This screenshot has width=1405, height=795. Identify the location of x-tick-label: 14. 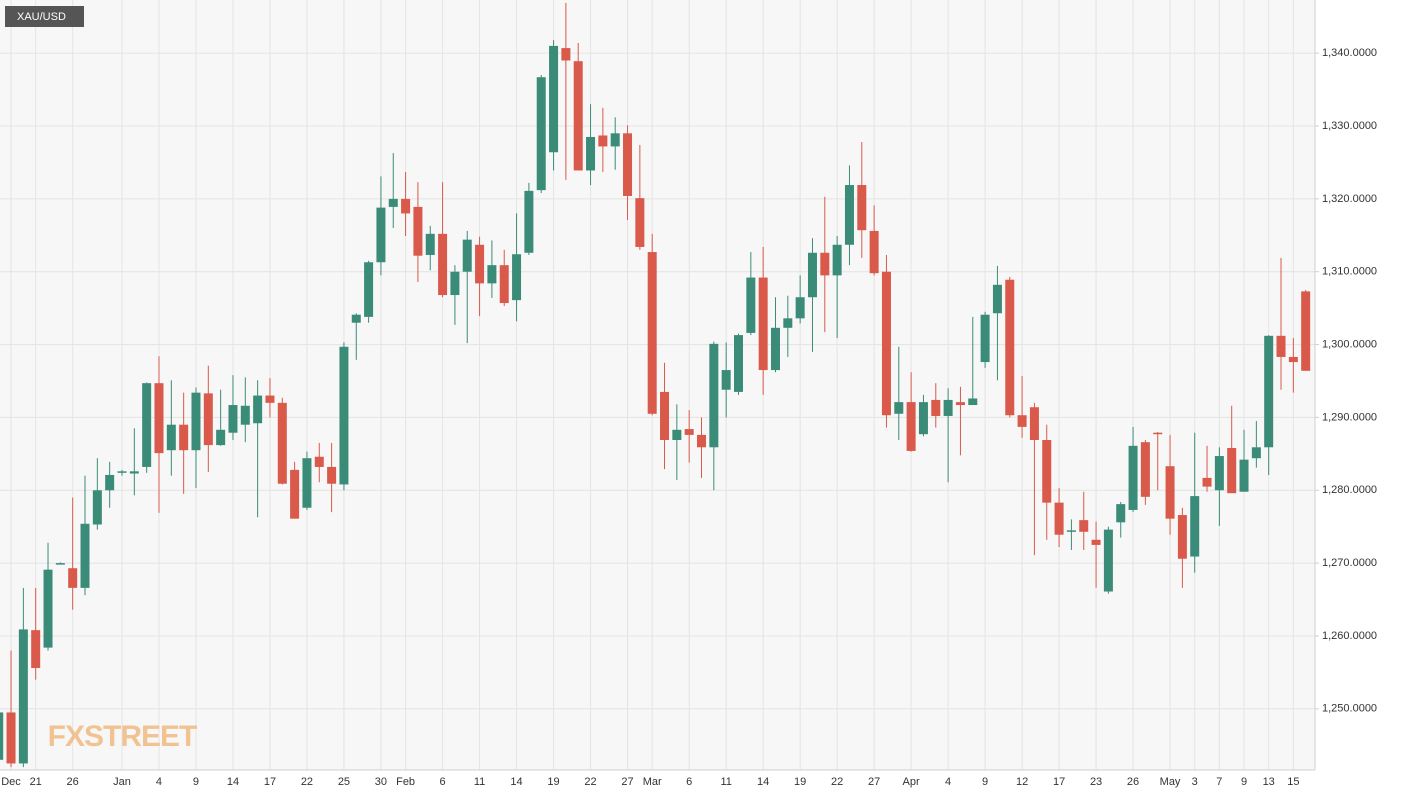
(233, 782).